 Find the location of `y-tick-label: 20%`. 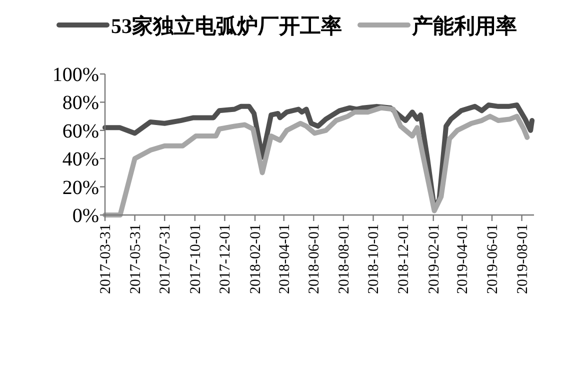

y-tick-label: 20% is located at coordinates (80, 187).